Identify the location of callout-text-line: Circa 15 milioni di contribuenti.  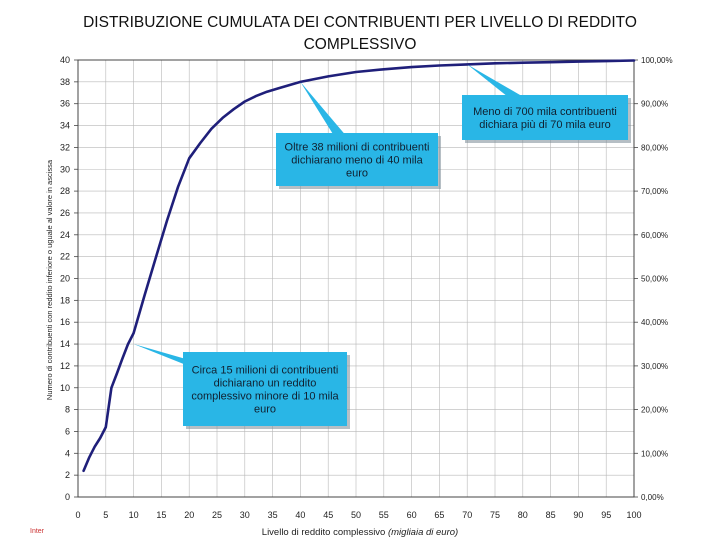
(265, 371).